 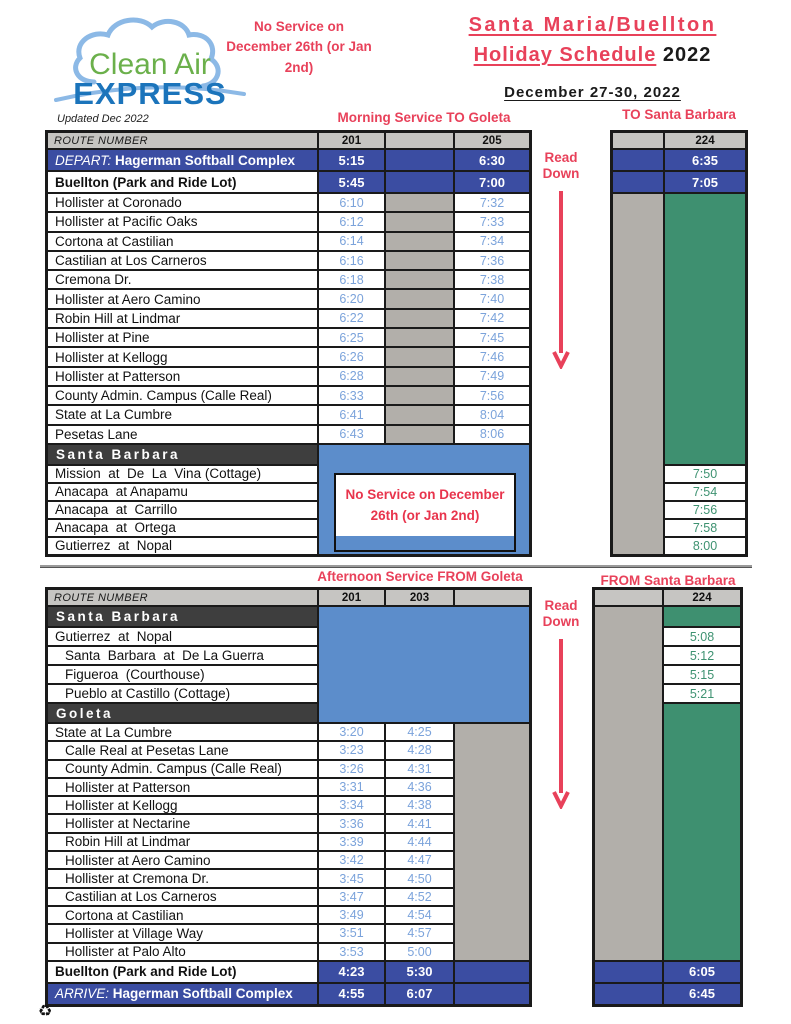 I want to click on time-cell: 3:34, so click(x=351, y=805).